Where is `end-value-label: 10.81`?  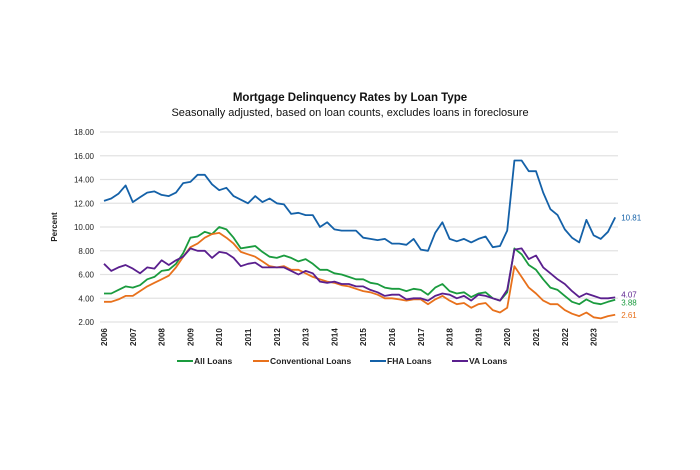 end-value-label: 10.81 is located at coordinates (631, 217).